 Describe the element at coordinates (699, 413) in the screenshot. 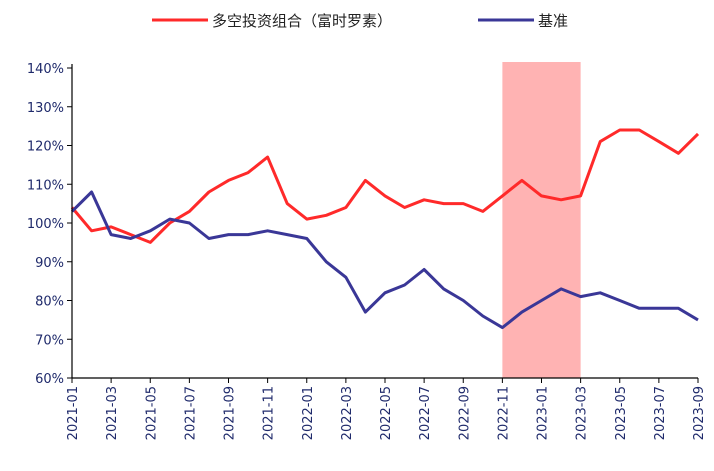

I see `x-tick-label: 2023-09` at that location.